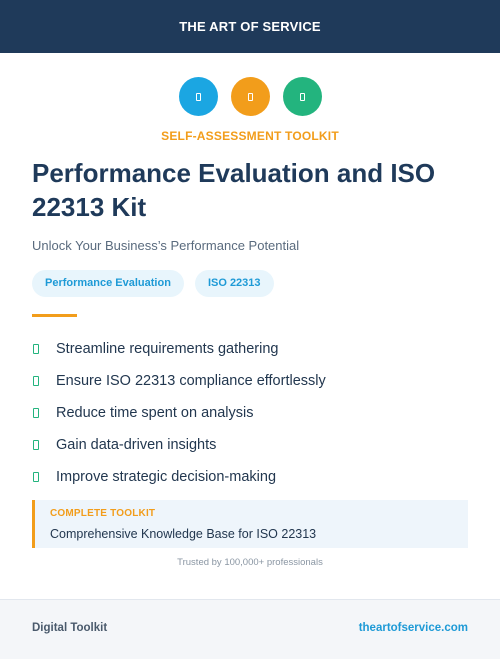 Image resolution: width=500 pixels, height=659 pixels. I want to click on eyebrow-label: SELF-ASSESSMENT TOOLKIT, so click(250, 136).